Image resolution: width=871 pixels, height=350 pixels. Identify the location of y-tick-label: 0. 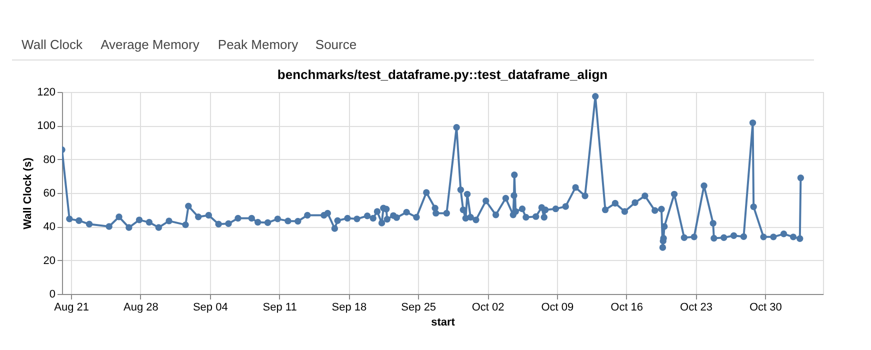
(52, 294).